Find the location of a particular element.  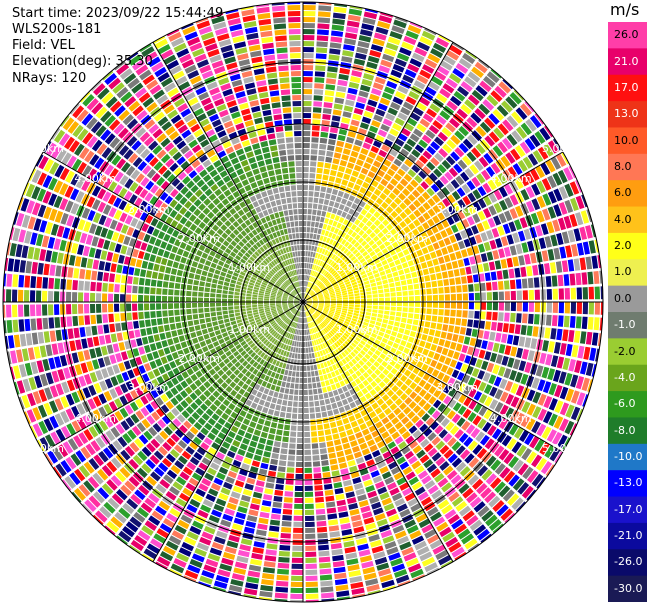

colorbar-tick: -4.0 is located at coordinates (625, 377).